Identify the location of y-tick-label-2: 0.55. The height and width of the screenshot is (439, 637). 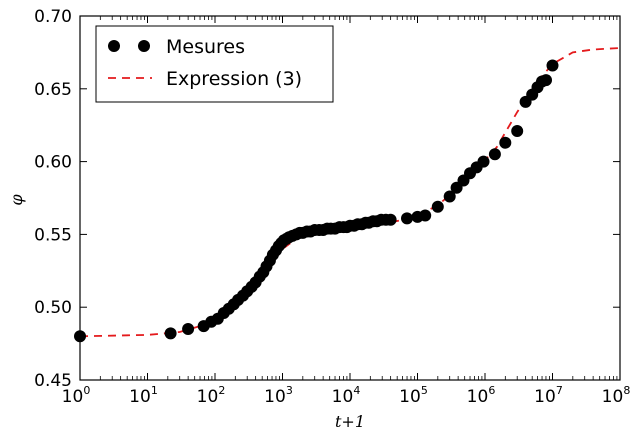
(53, 235).